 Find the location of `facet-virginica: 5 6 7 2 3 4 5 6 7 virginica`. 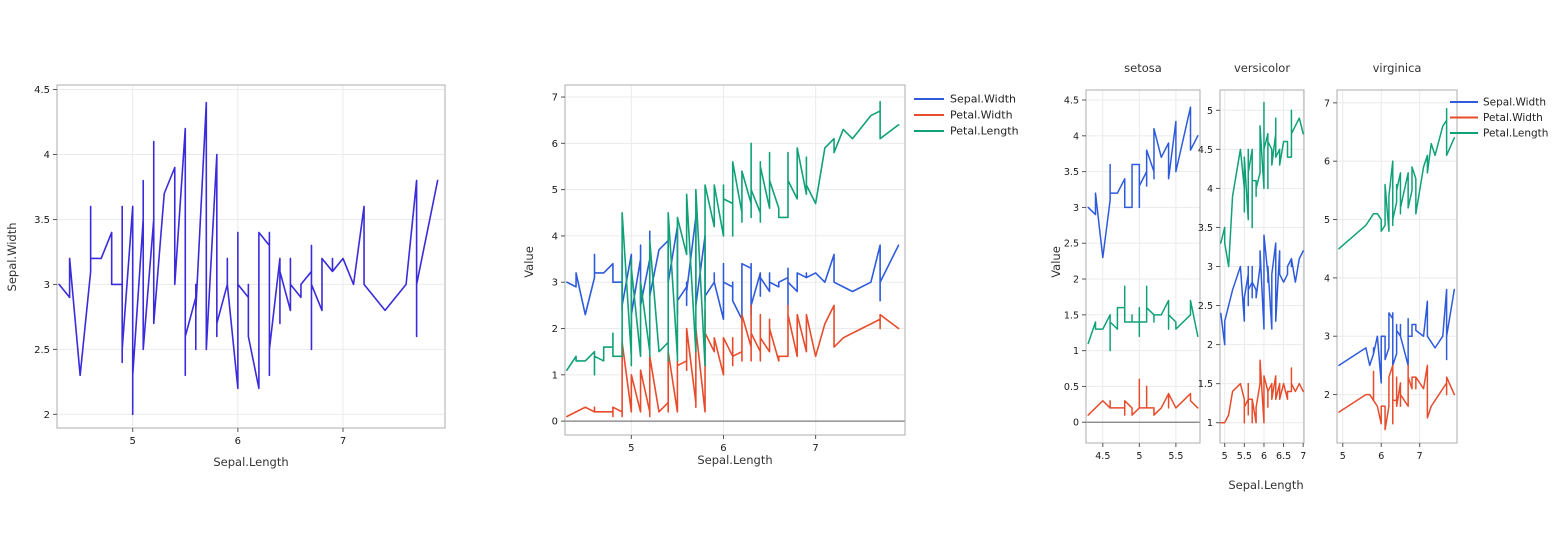

facet-virginica: 5 6 7 2 3 4 5 6 7 virginica is located at coordinates (1391, 261).